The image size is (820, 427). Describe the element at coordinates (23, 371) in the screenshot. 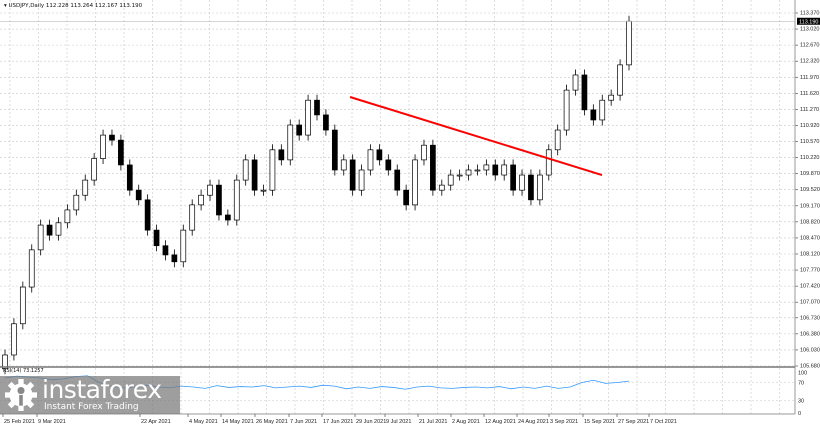

I see `rsi-title: RSI(14) 73.1257` at that location.